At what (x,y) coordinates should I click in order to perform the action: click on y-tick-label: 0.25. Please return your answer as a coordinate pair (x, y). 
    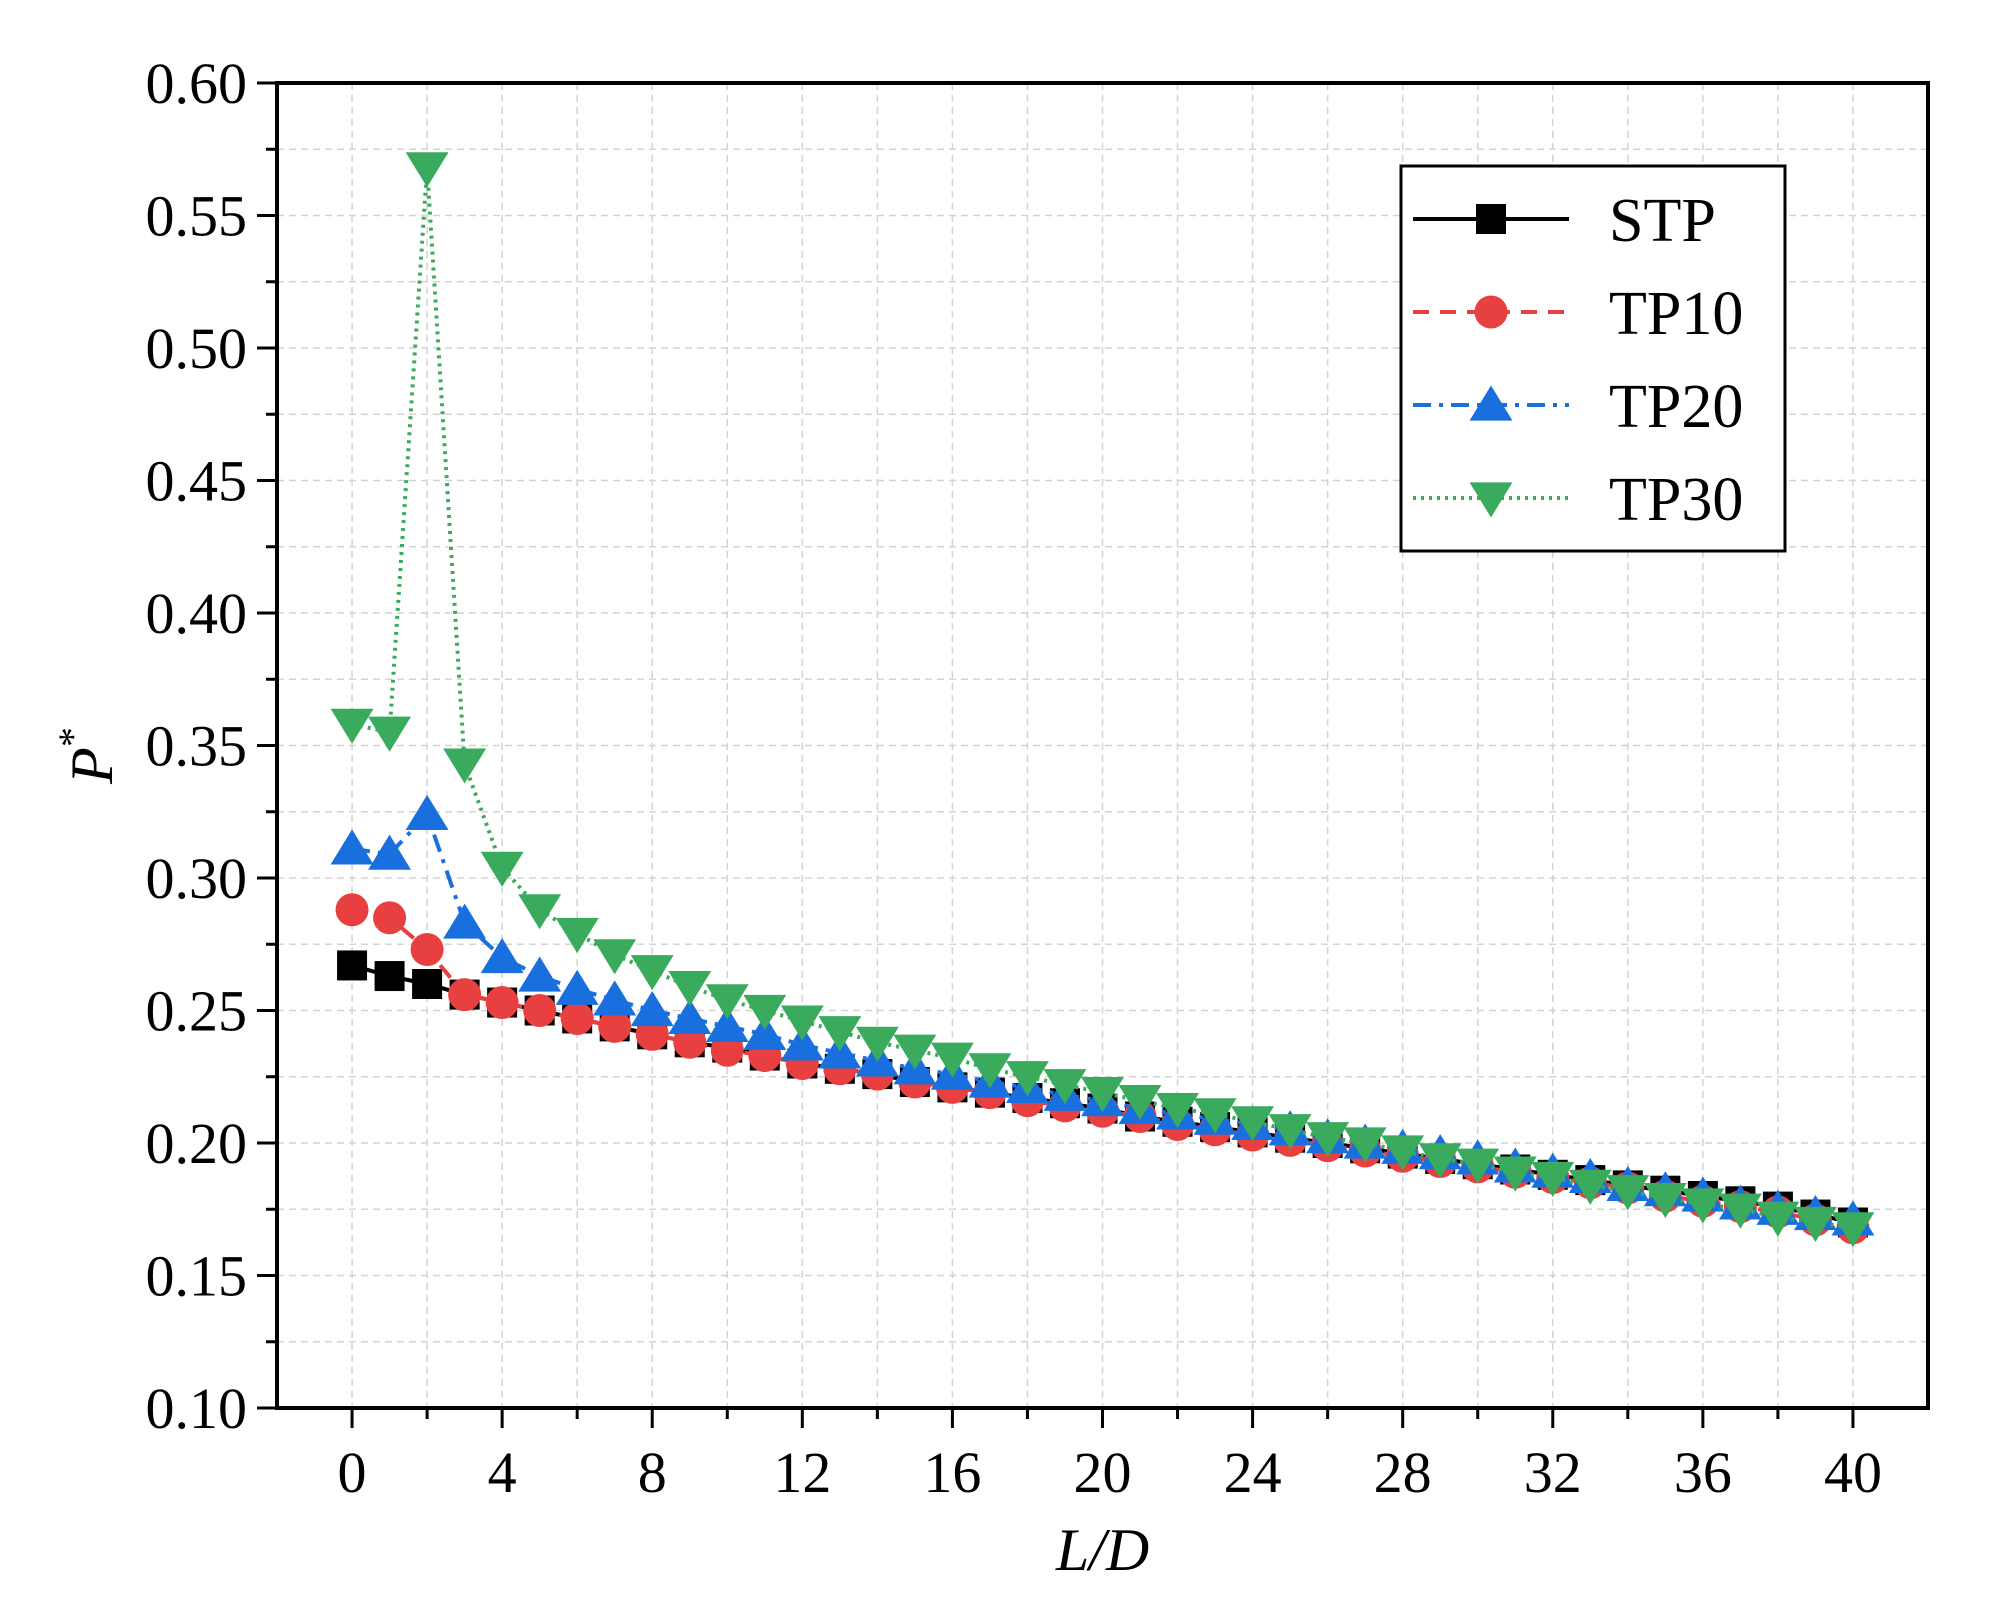
    Looking at the image, I should click on (197, 1011).